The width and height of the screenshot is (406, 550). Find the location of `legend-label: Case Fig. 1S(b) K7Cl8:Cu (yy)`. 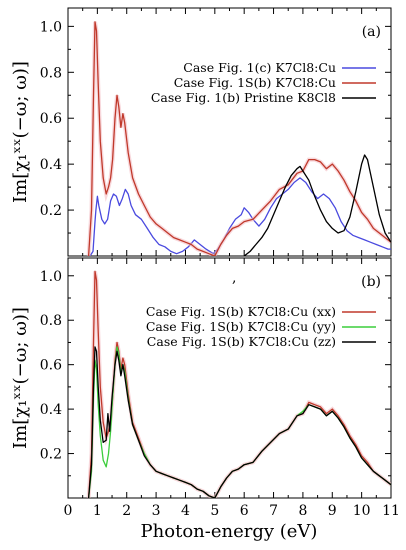

legend-label: Case Fig. 1S(b) K7Cl8:Cu (yy) is located at coordinates (241, 326).